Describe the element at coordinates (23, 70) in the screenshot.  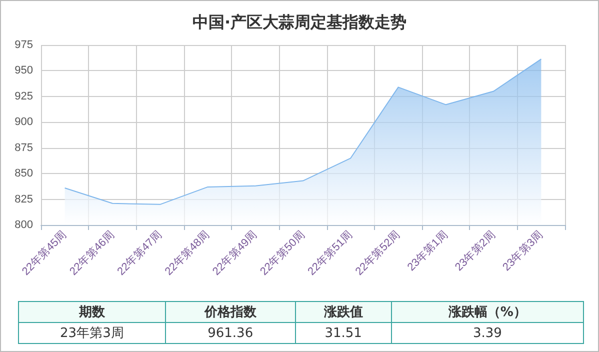
I see `y-tick-label: 950` at that location.